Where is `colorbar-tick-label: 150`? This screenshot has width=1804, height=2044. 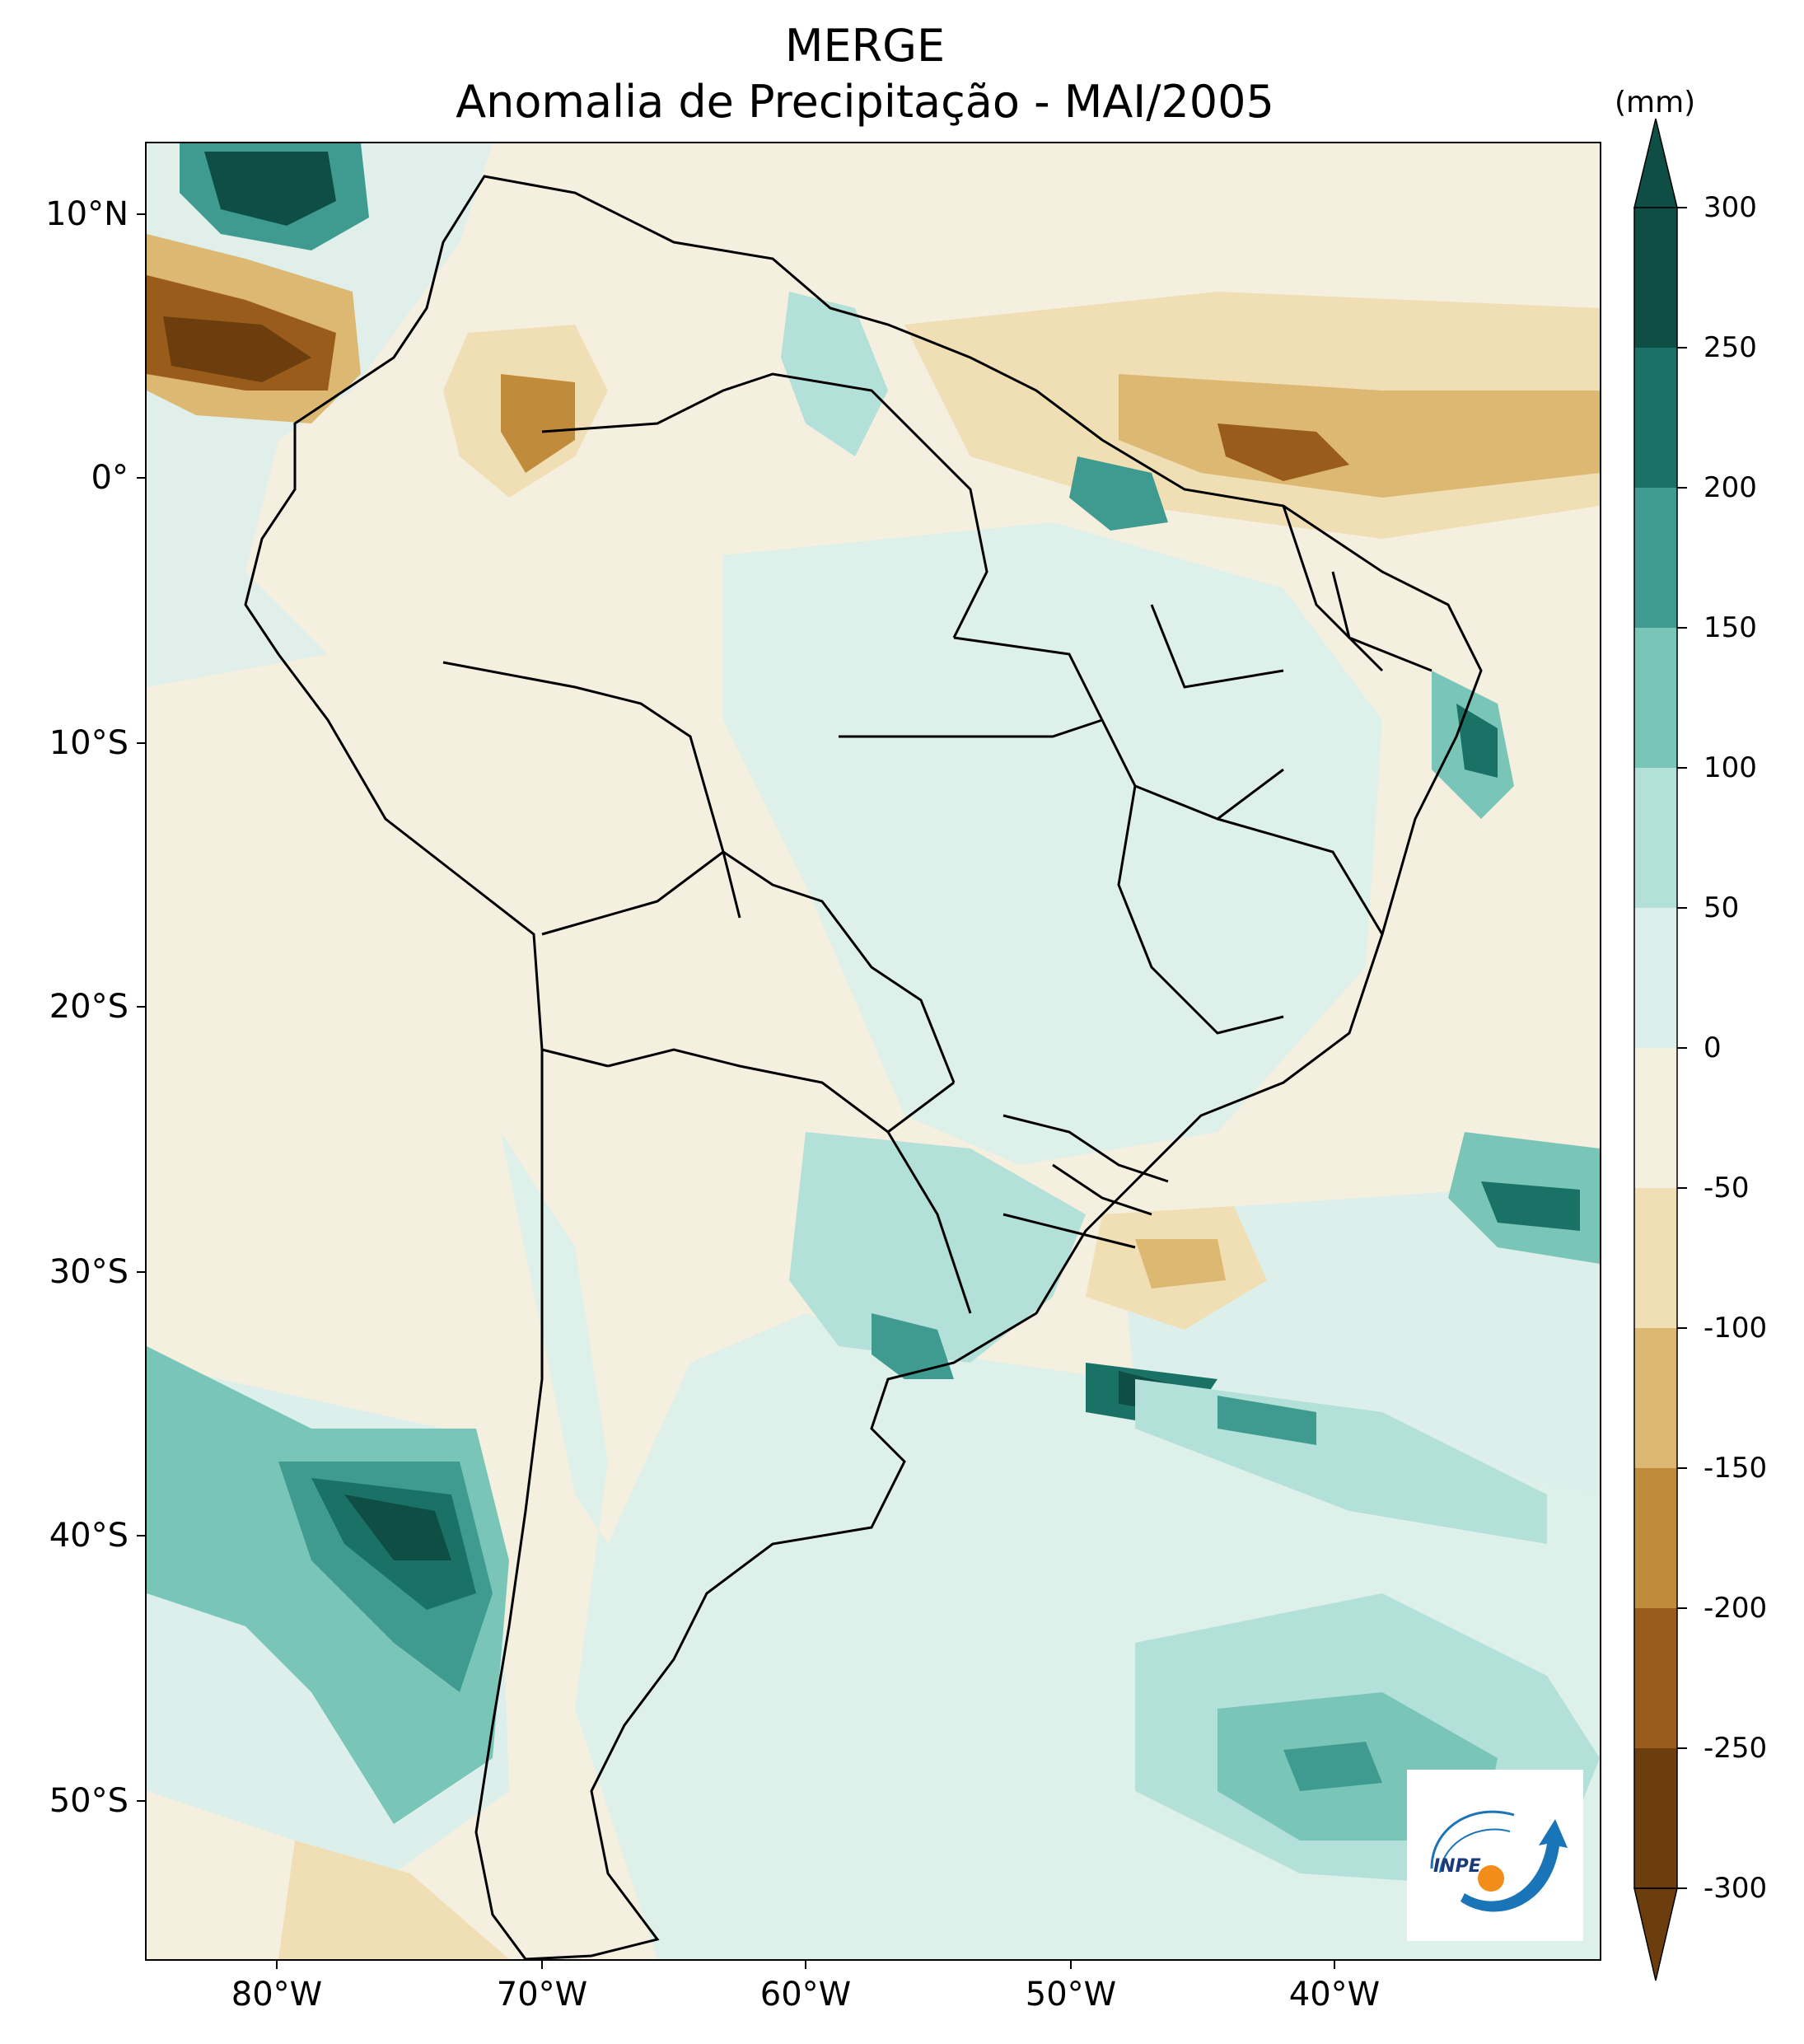
colorbar-tick-label: 150 is located at coordinates (1730, 627).